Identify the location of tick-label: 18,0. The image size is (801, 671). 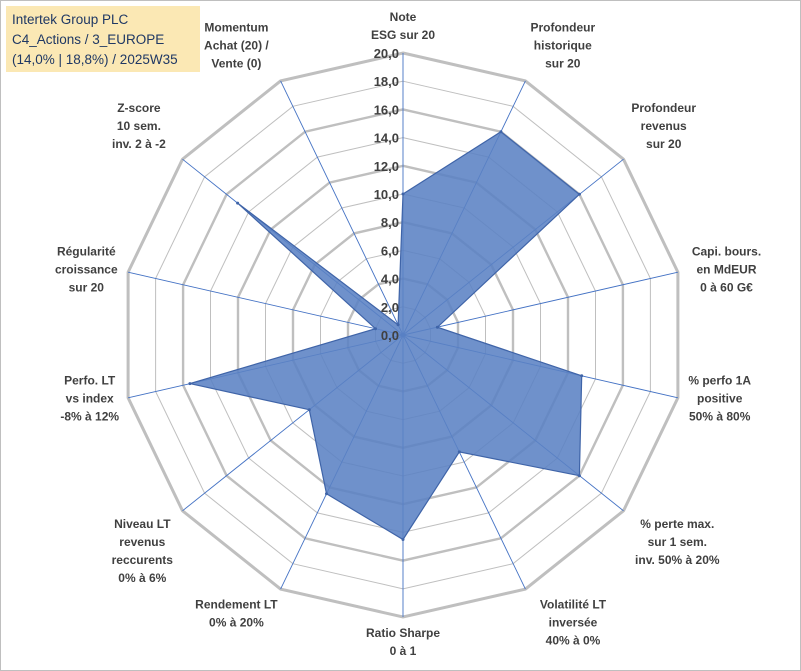
(386, 81).